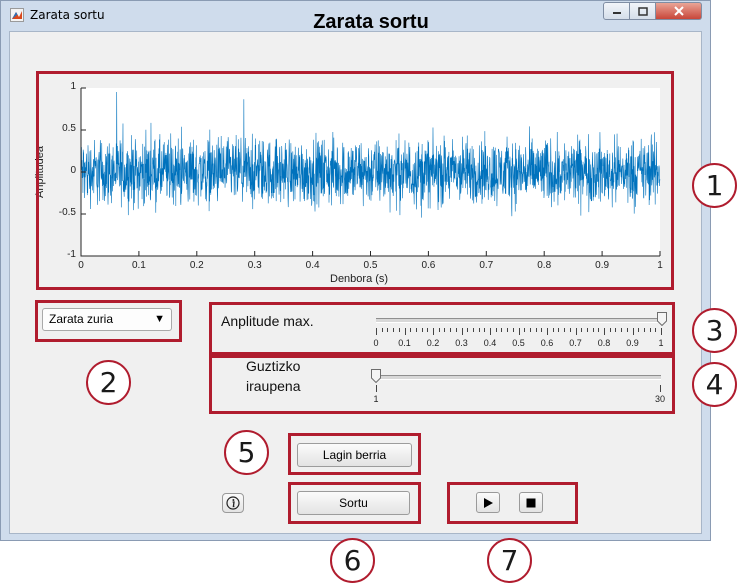  Describe the element at coordinates (273, 366) in the screenshot. I see `duration-label-line1: Guztizko` at that location.